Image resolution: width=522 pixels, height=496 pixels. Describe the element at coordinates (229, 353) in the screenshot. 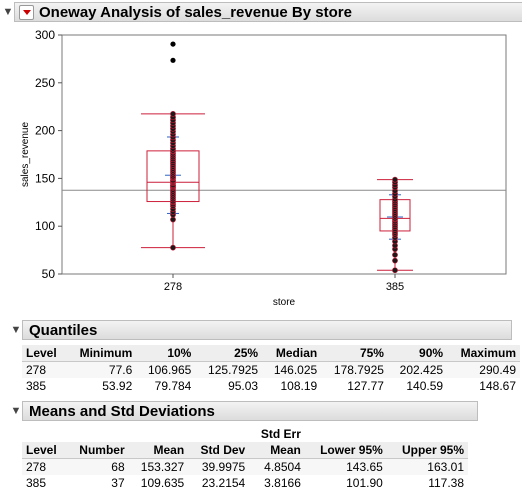

I see `column-header: 25%` at that location.